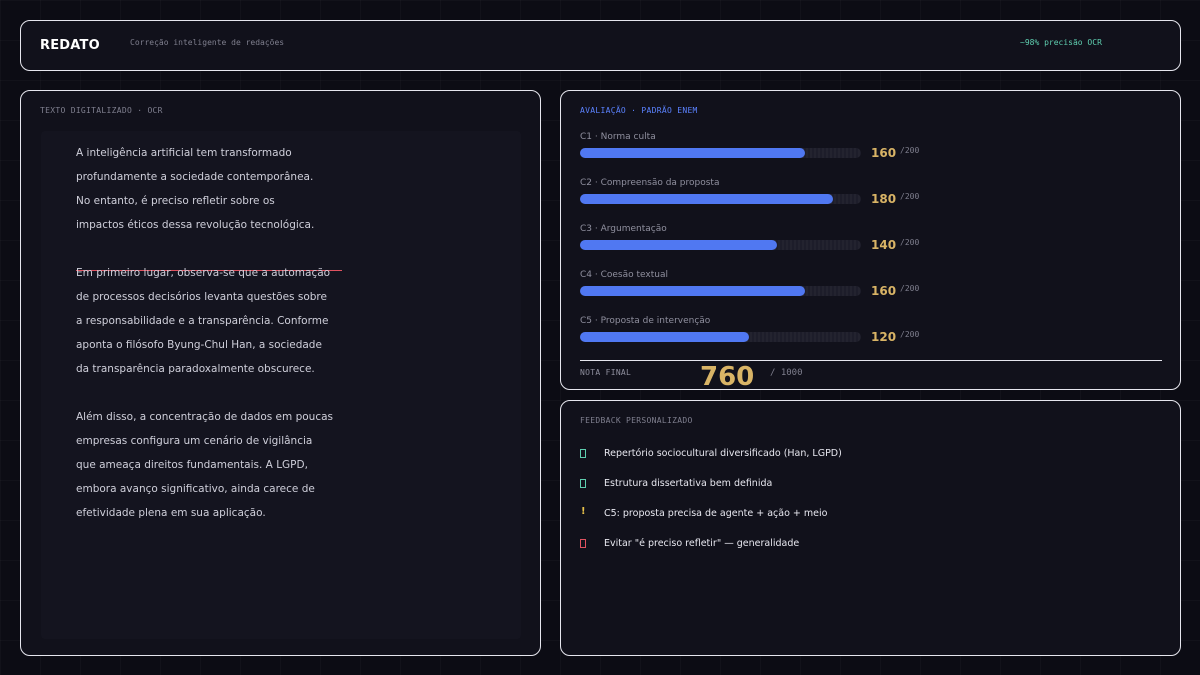  I want to click on essay-line: No entanto, é preciso refletir sobre os, so click(175, 201).